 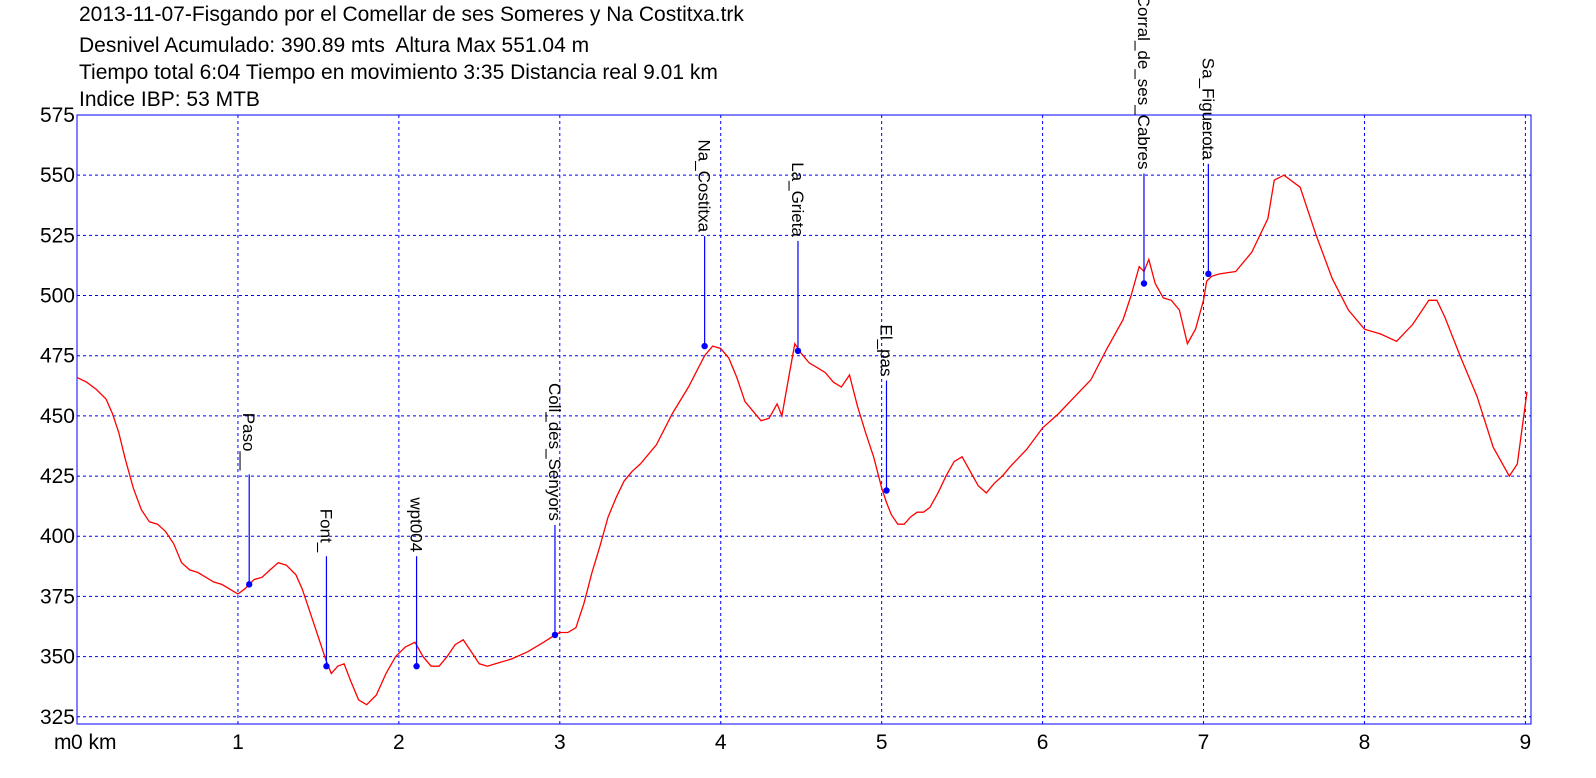 I want to click on x-unit-label: m, so click(x=63, y=742).